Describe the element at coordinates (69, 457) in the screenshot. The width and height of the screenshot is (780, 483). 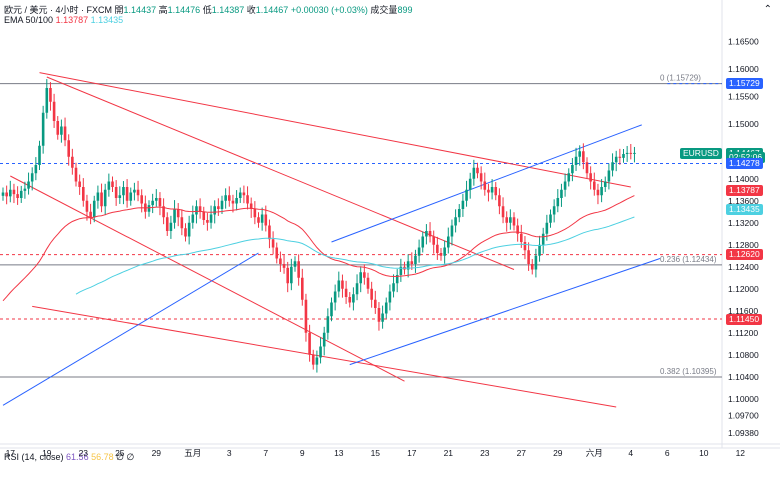
I see `rsi-legend: RSI (14, close) 61.56 56.78 ∅ ∅` at that location.